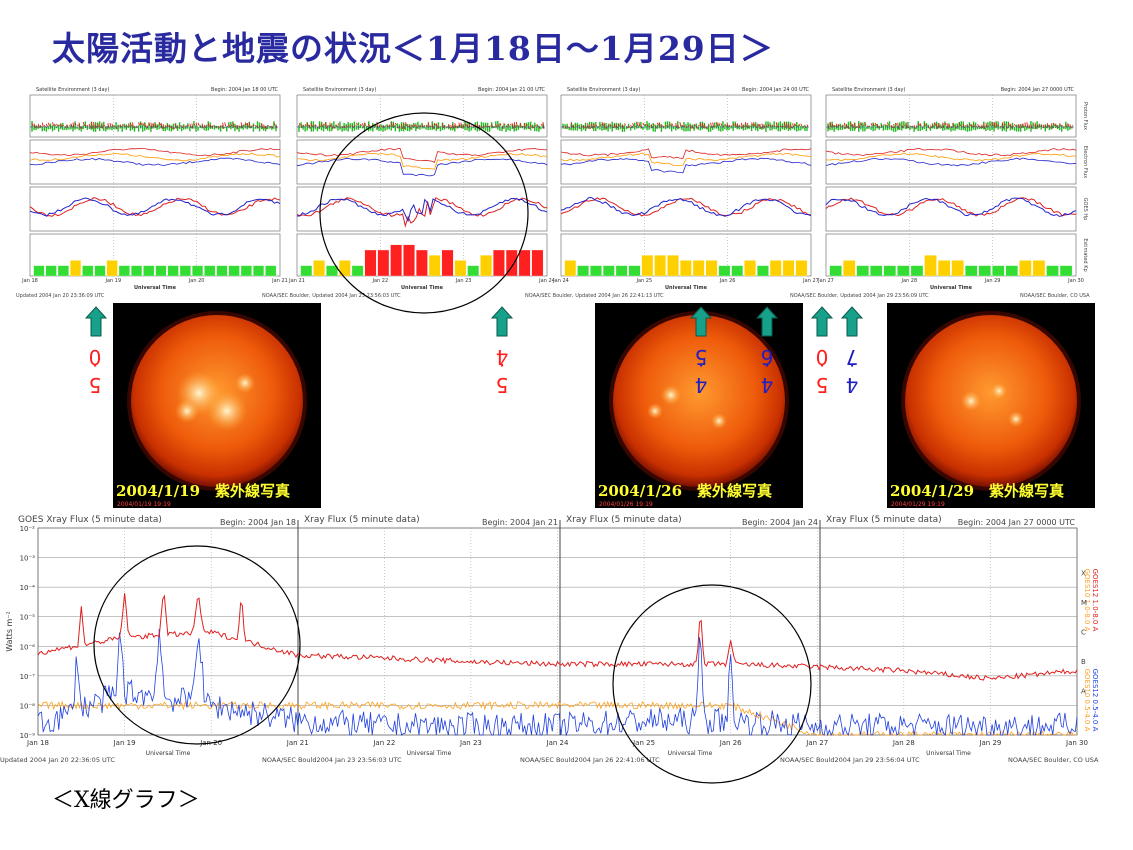 This screenshot has width=1133, height=850. What do you see at coordinates (624, 520) in the screenshot?
I see `xray-panel-header-left: Xray Flux (5 minute data)` at bounding box center [624, 520].